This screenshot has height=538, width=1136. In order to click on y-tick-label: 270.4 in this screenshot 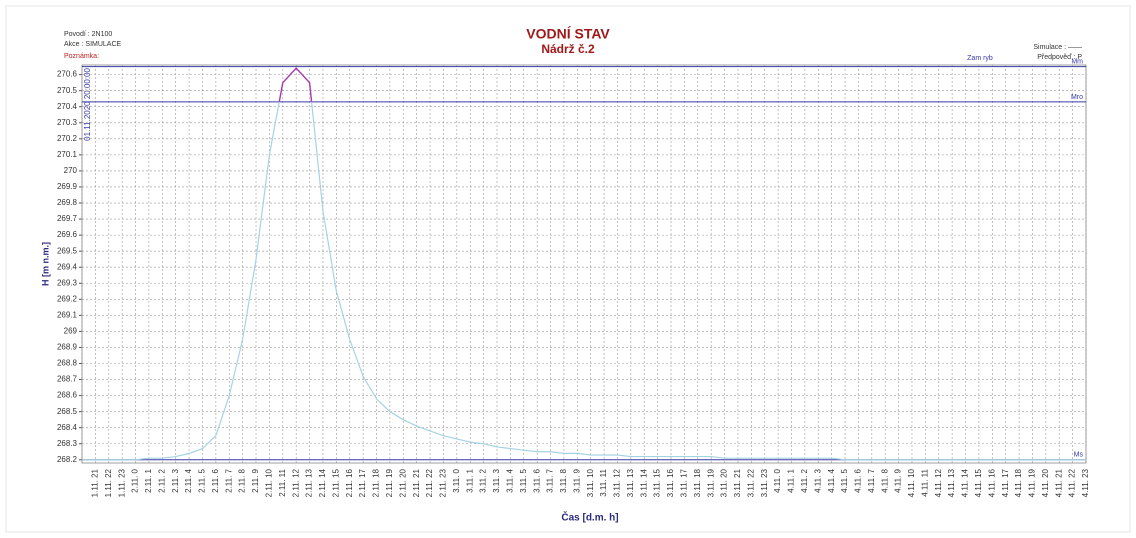, I will do `click(67, 106)`.